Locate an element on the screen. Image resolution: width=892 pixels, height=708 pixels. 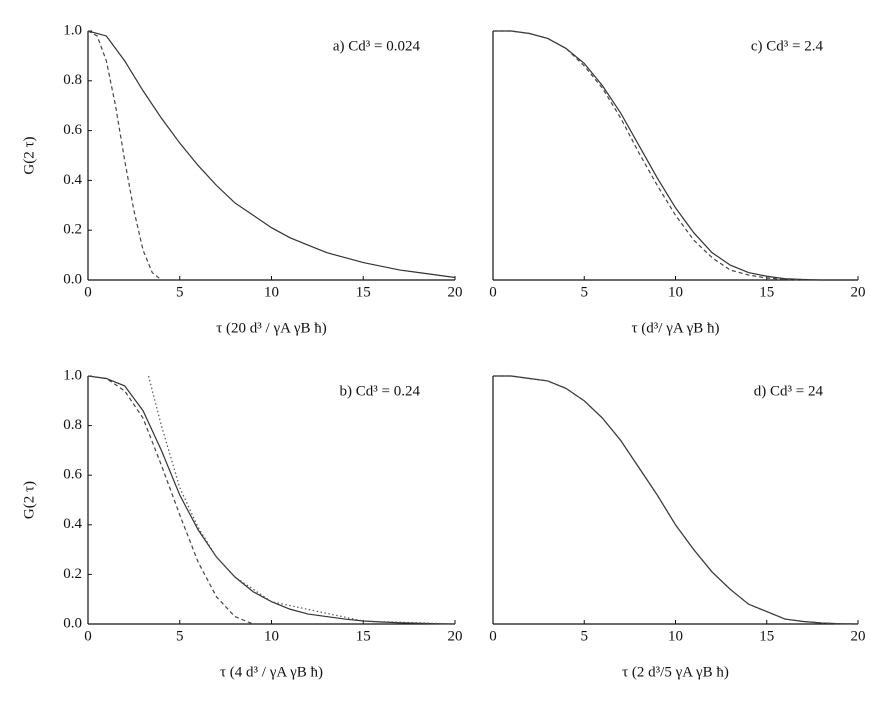
annotation: d) Cd³ = 24 is located at coordinates (789, 391).